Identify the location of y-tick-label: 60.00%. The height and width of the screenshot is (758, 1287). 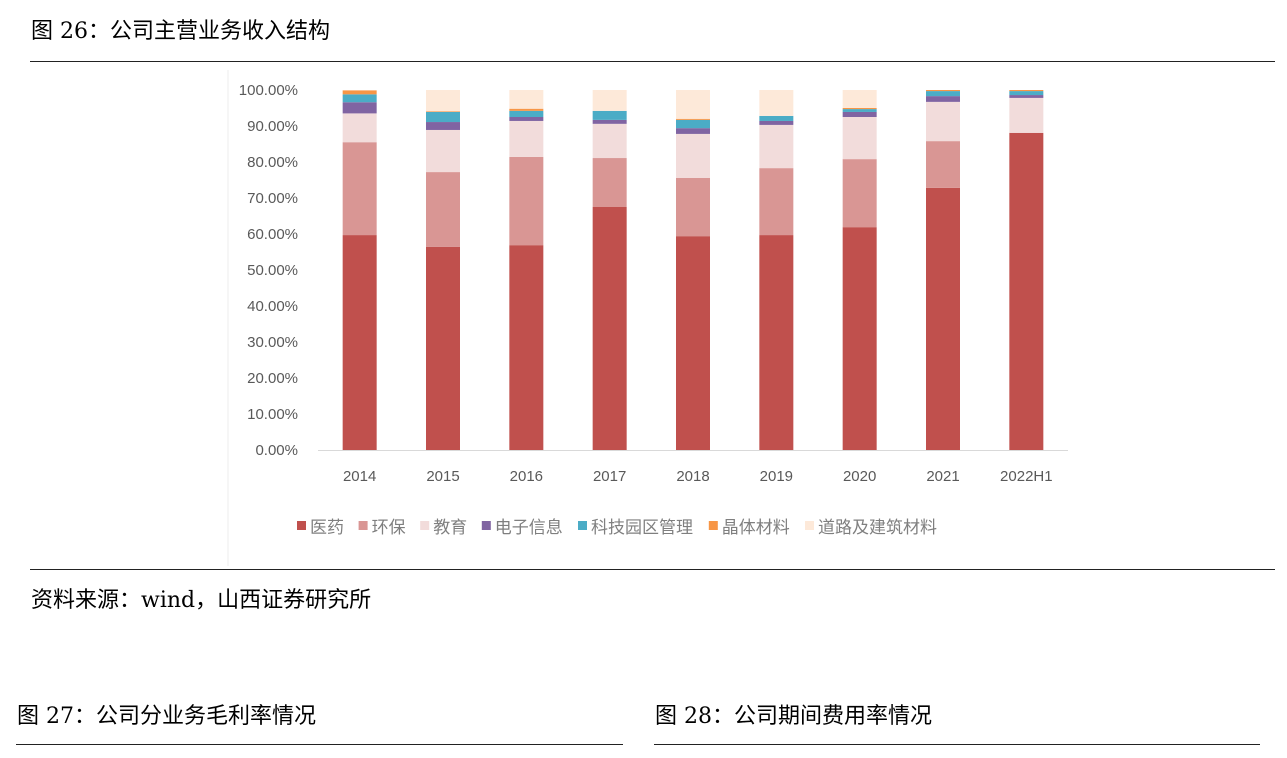
(272, 234).